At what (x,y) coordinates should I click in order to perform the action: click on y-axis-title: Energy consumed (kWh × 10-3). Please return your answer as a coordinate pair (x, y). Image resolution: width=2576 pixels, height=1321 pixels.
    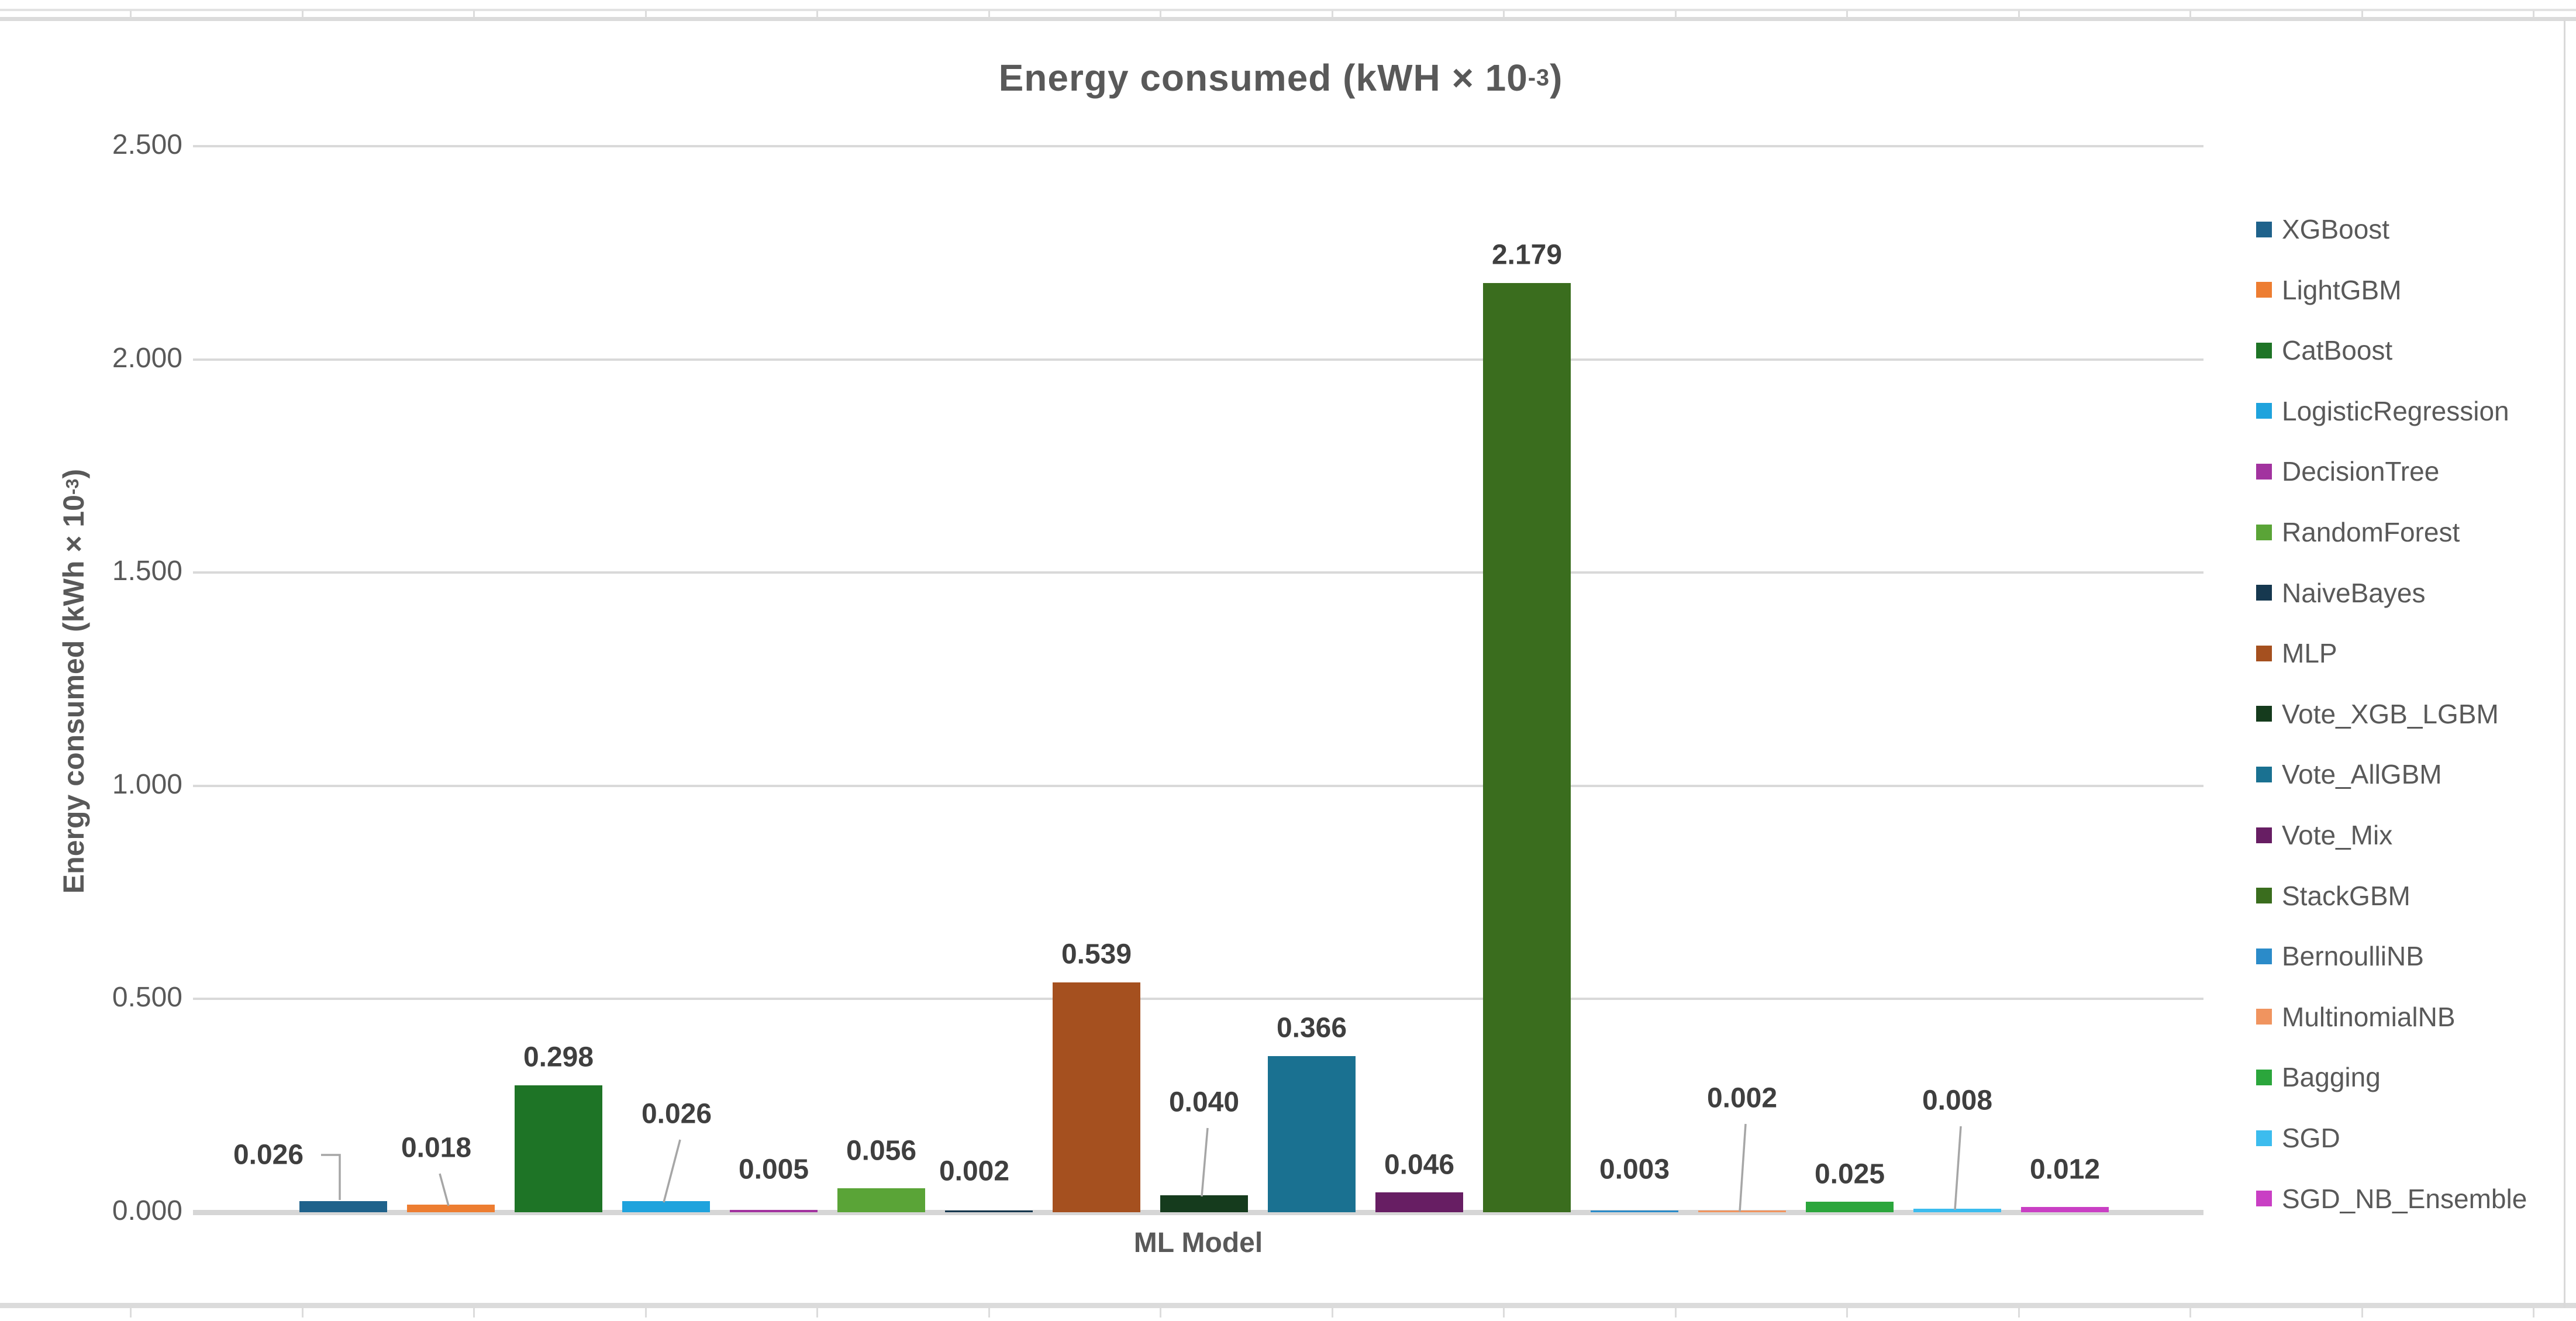
    Looking at the image, I should click on (74, 681).